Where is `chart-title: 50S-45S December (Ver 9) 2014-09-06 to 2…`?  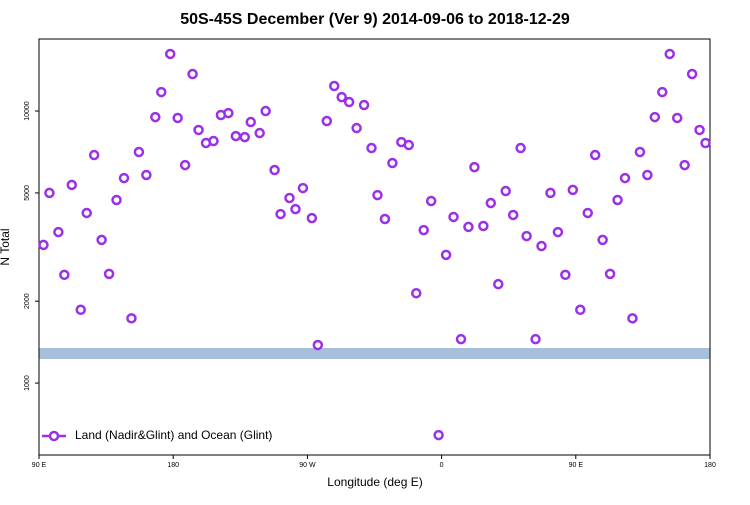
chart-title: 50S-45S December (Ver 9) 2014-09-06 to 2… is located at coordinates (375, 19).